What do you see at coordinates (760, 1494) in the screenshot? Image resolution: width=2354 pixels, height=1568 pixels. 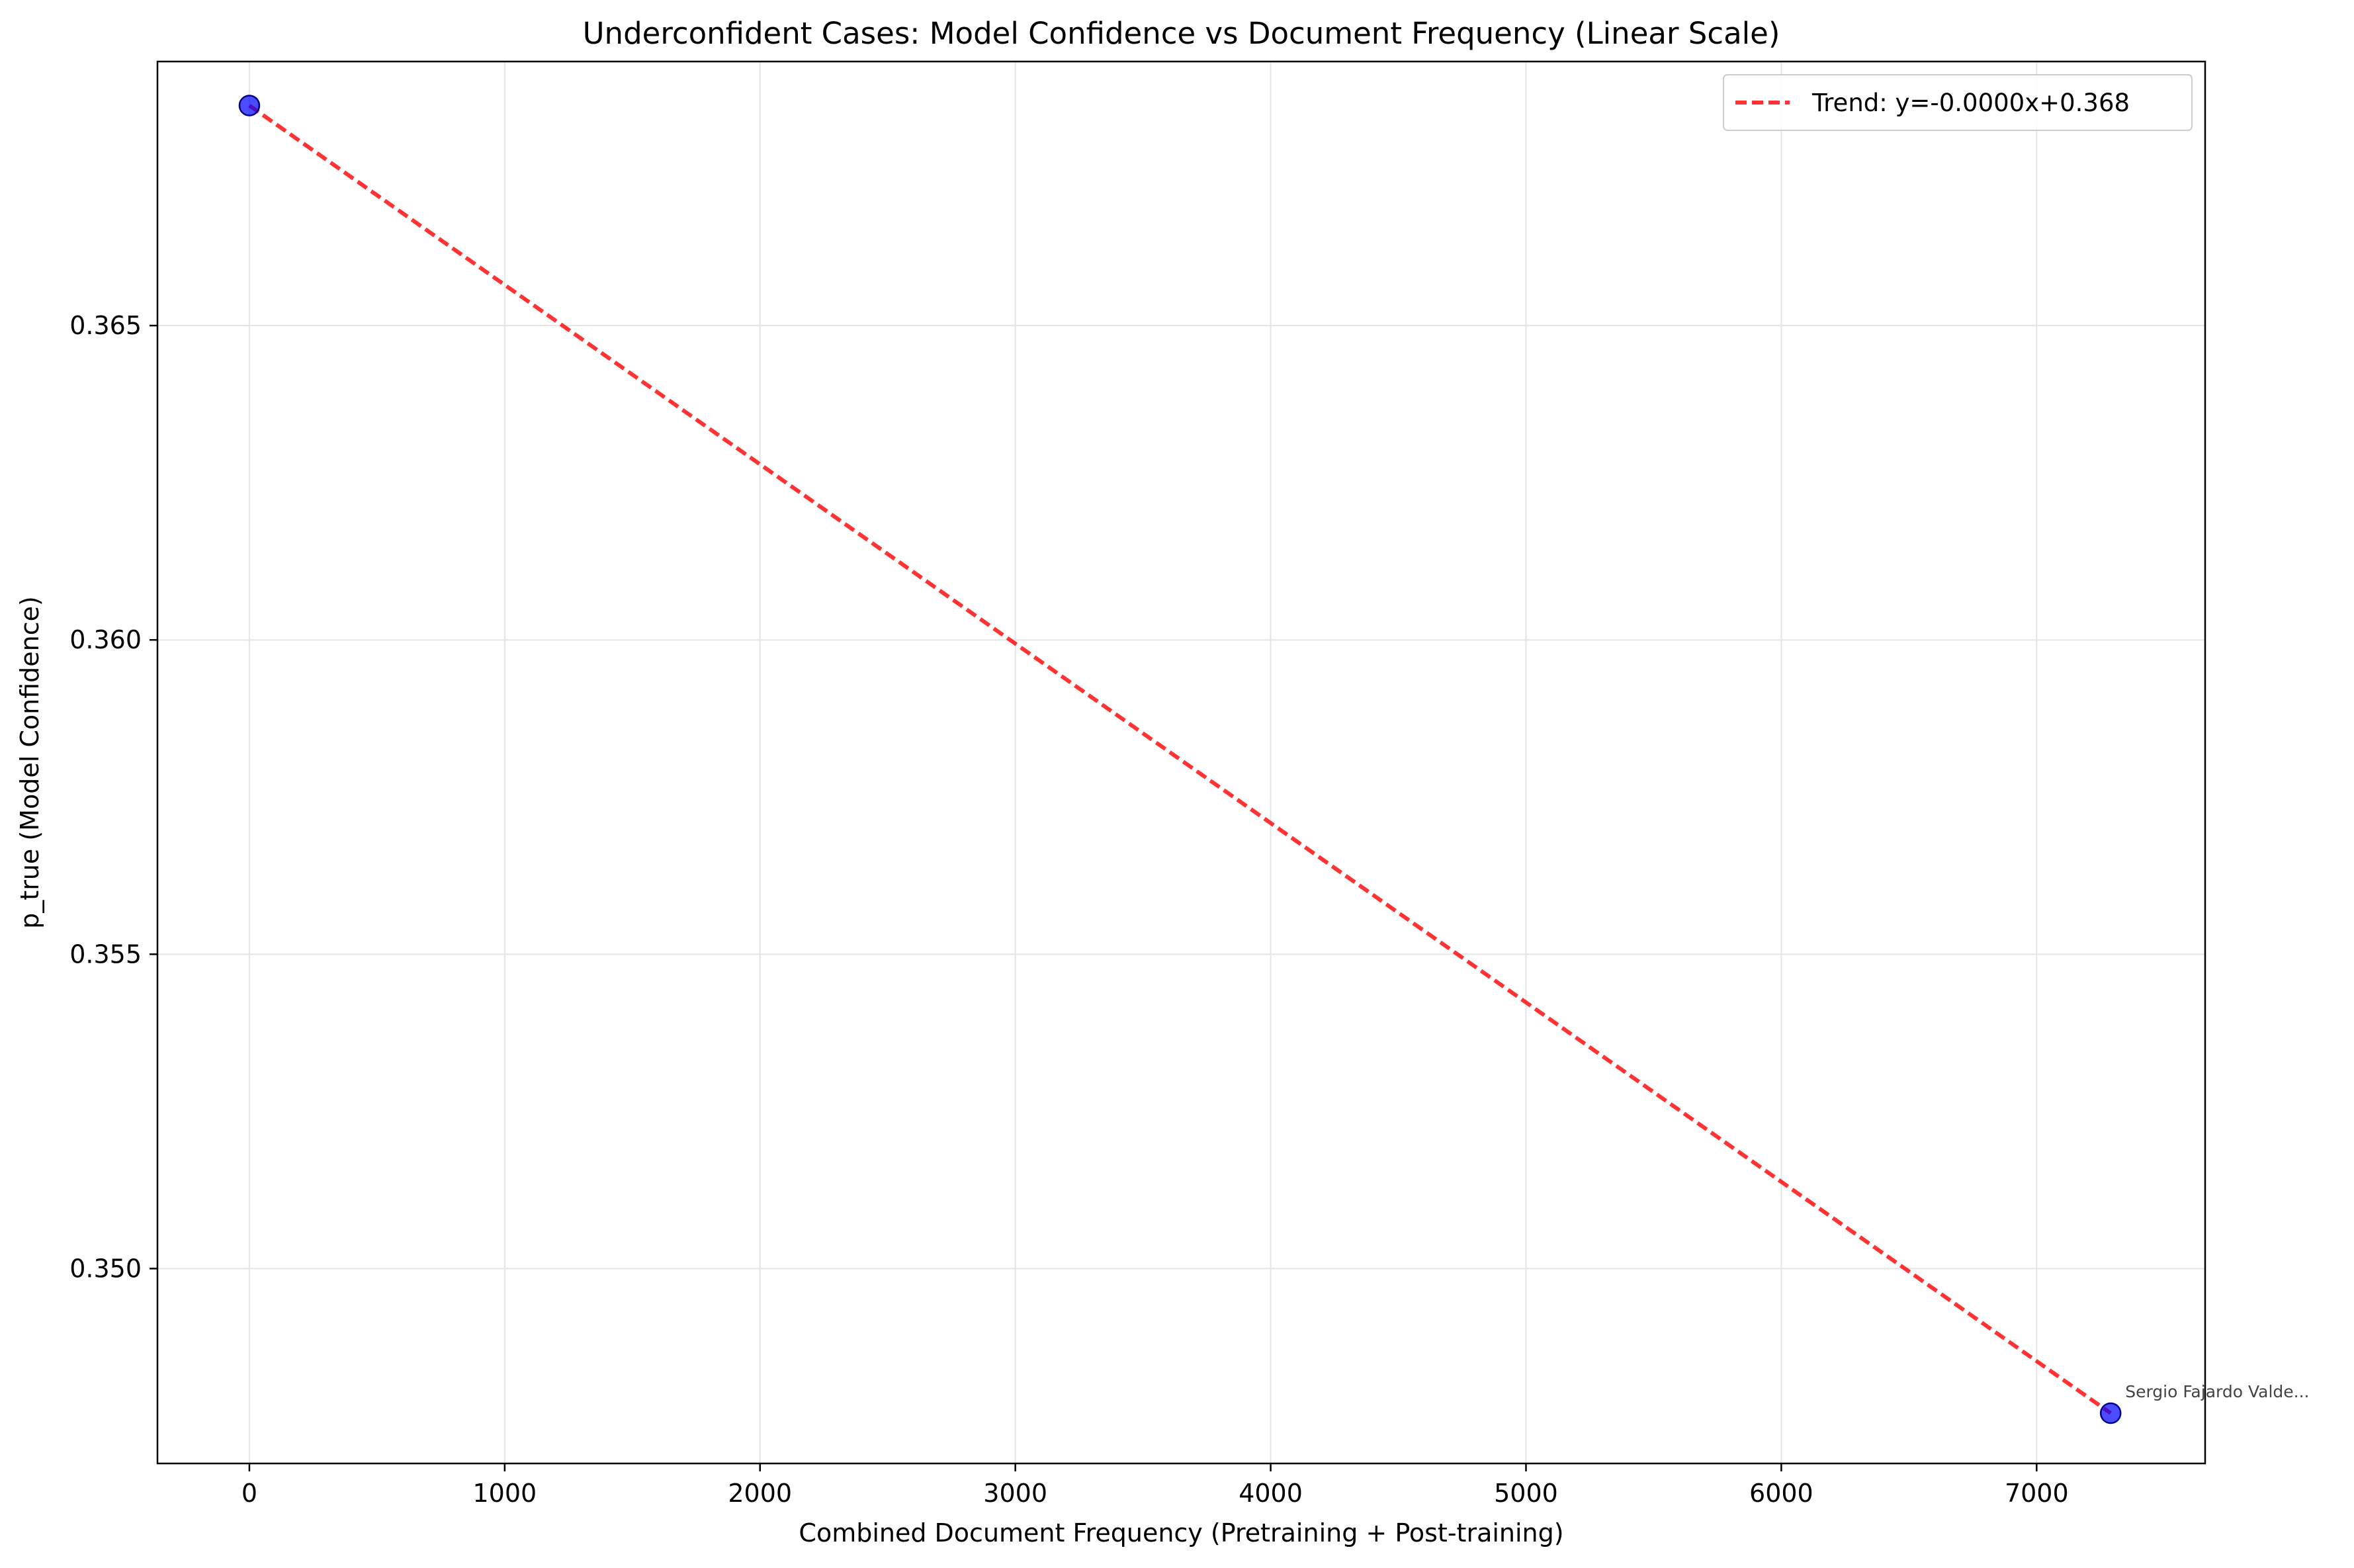 I see `x-tick-label: 2000` at bounding box center [760, 1494].